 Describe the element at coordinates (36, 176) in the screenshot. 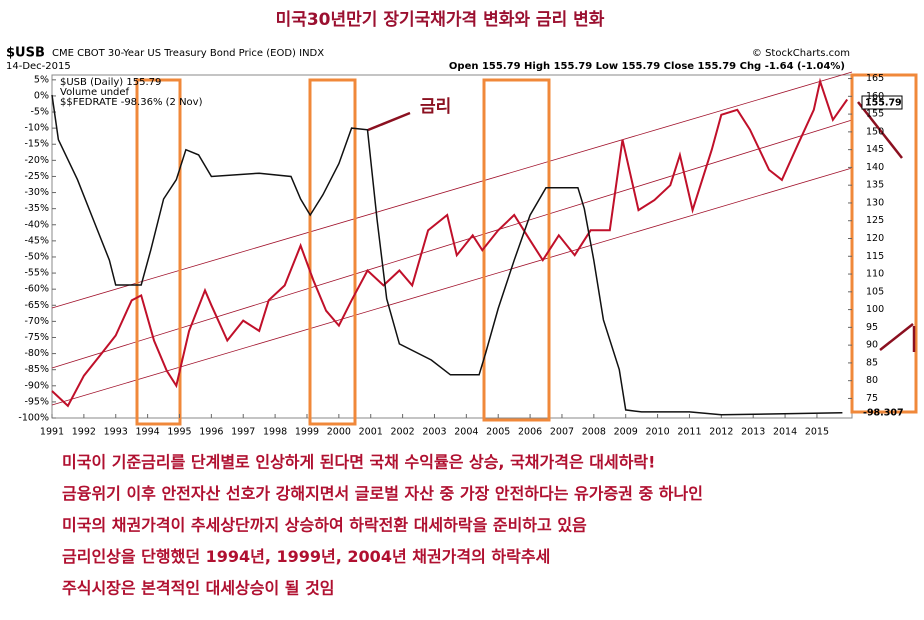

I see `y-tick-label: -25%` at that location.